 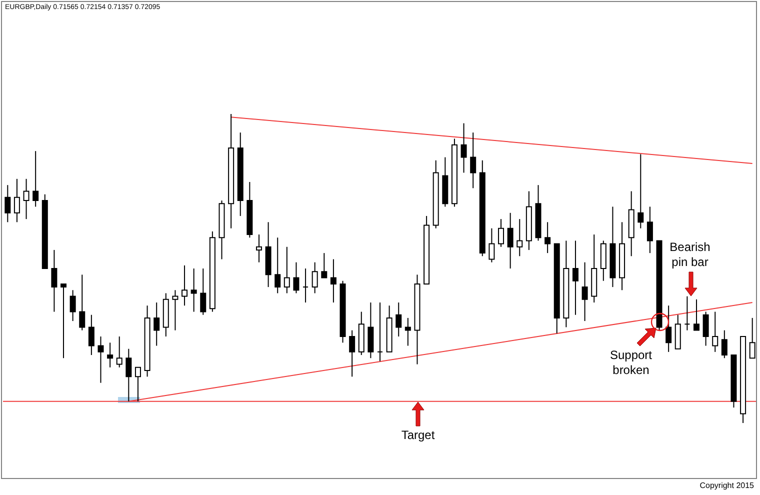 I want to click on text: Target, so click(x=418, y=435).